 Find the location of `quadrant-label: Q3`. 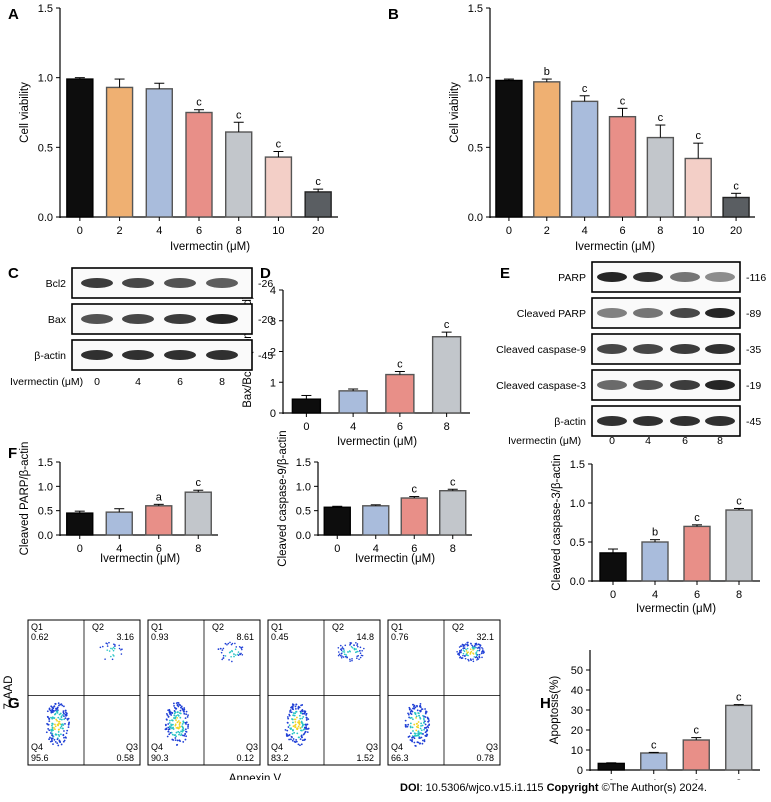

quadrant-label: Q3 is located at coordinates (132, 747).